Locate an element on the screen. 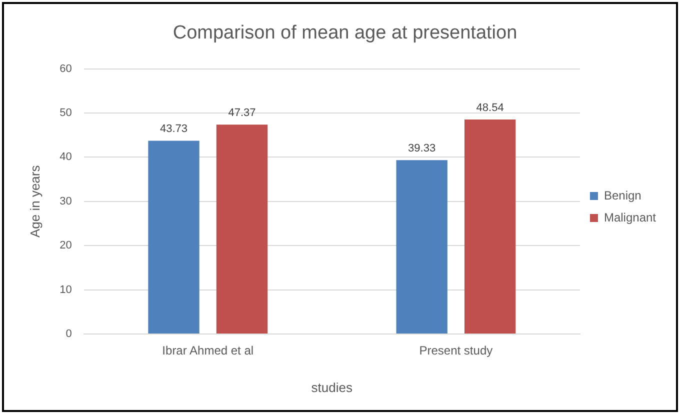 The image size is (680, 414). x-tick-label: Ibrar Ahmed et al is located at coordinates (208, 351).